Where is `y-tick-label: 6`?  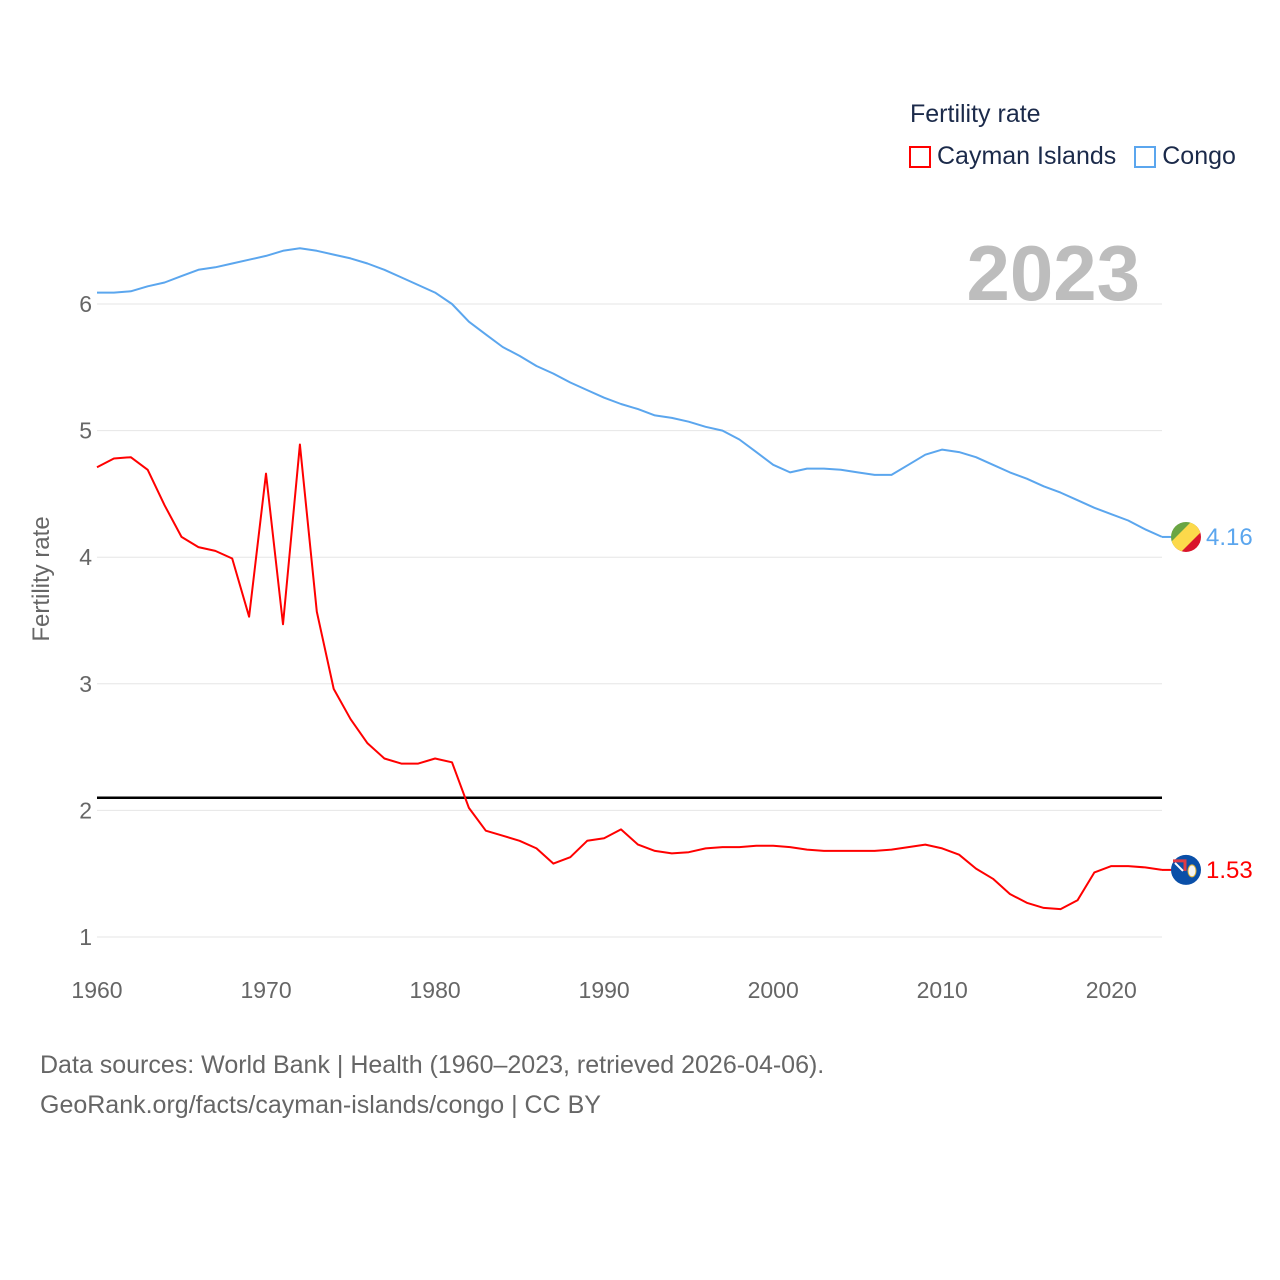 y-tick-label: 6 is located at coordinates (85, 304).